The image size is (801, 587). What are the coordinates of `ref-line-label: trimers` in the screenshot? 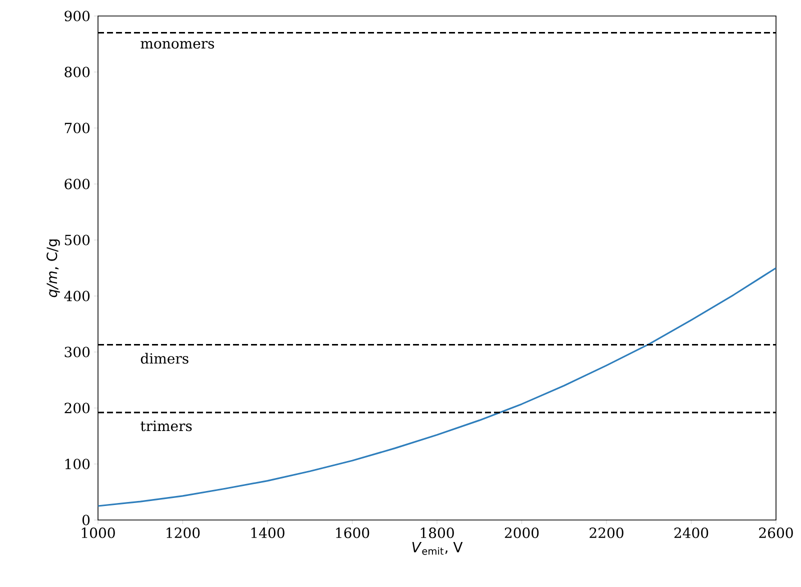 It's located at (166, 426).